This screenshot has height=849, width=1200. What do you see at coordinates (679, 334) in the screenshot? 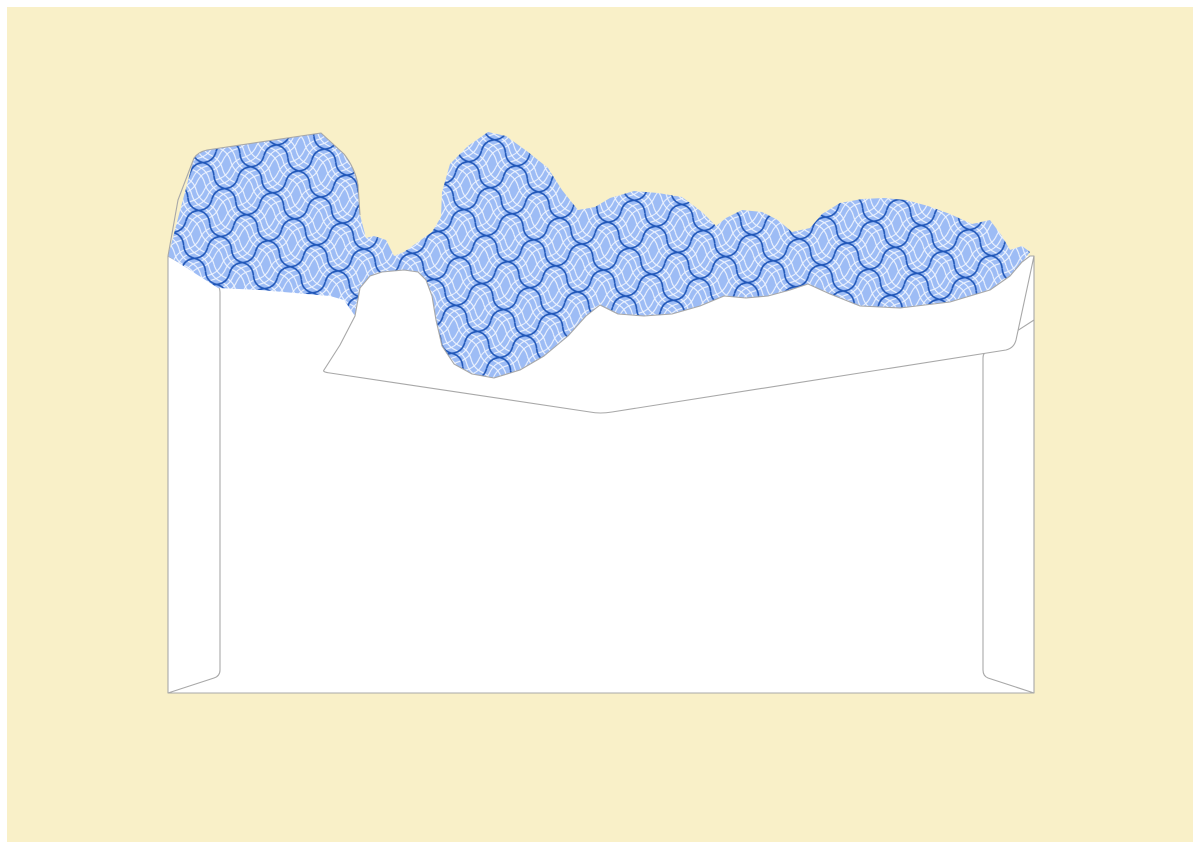
I see `back-flap-remnant` at bounding box center [679, 334].